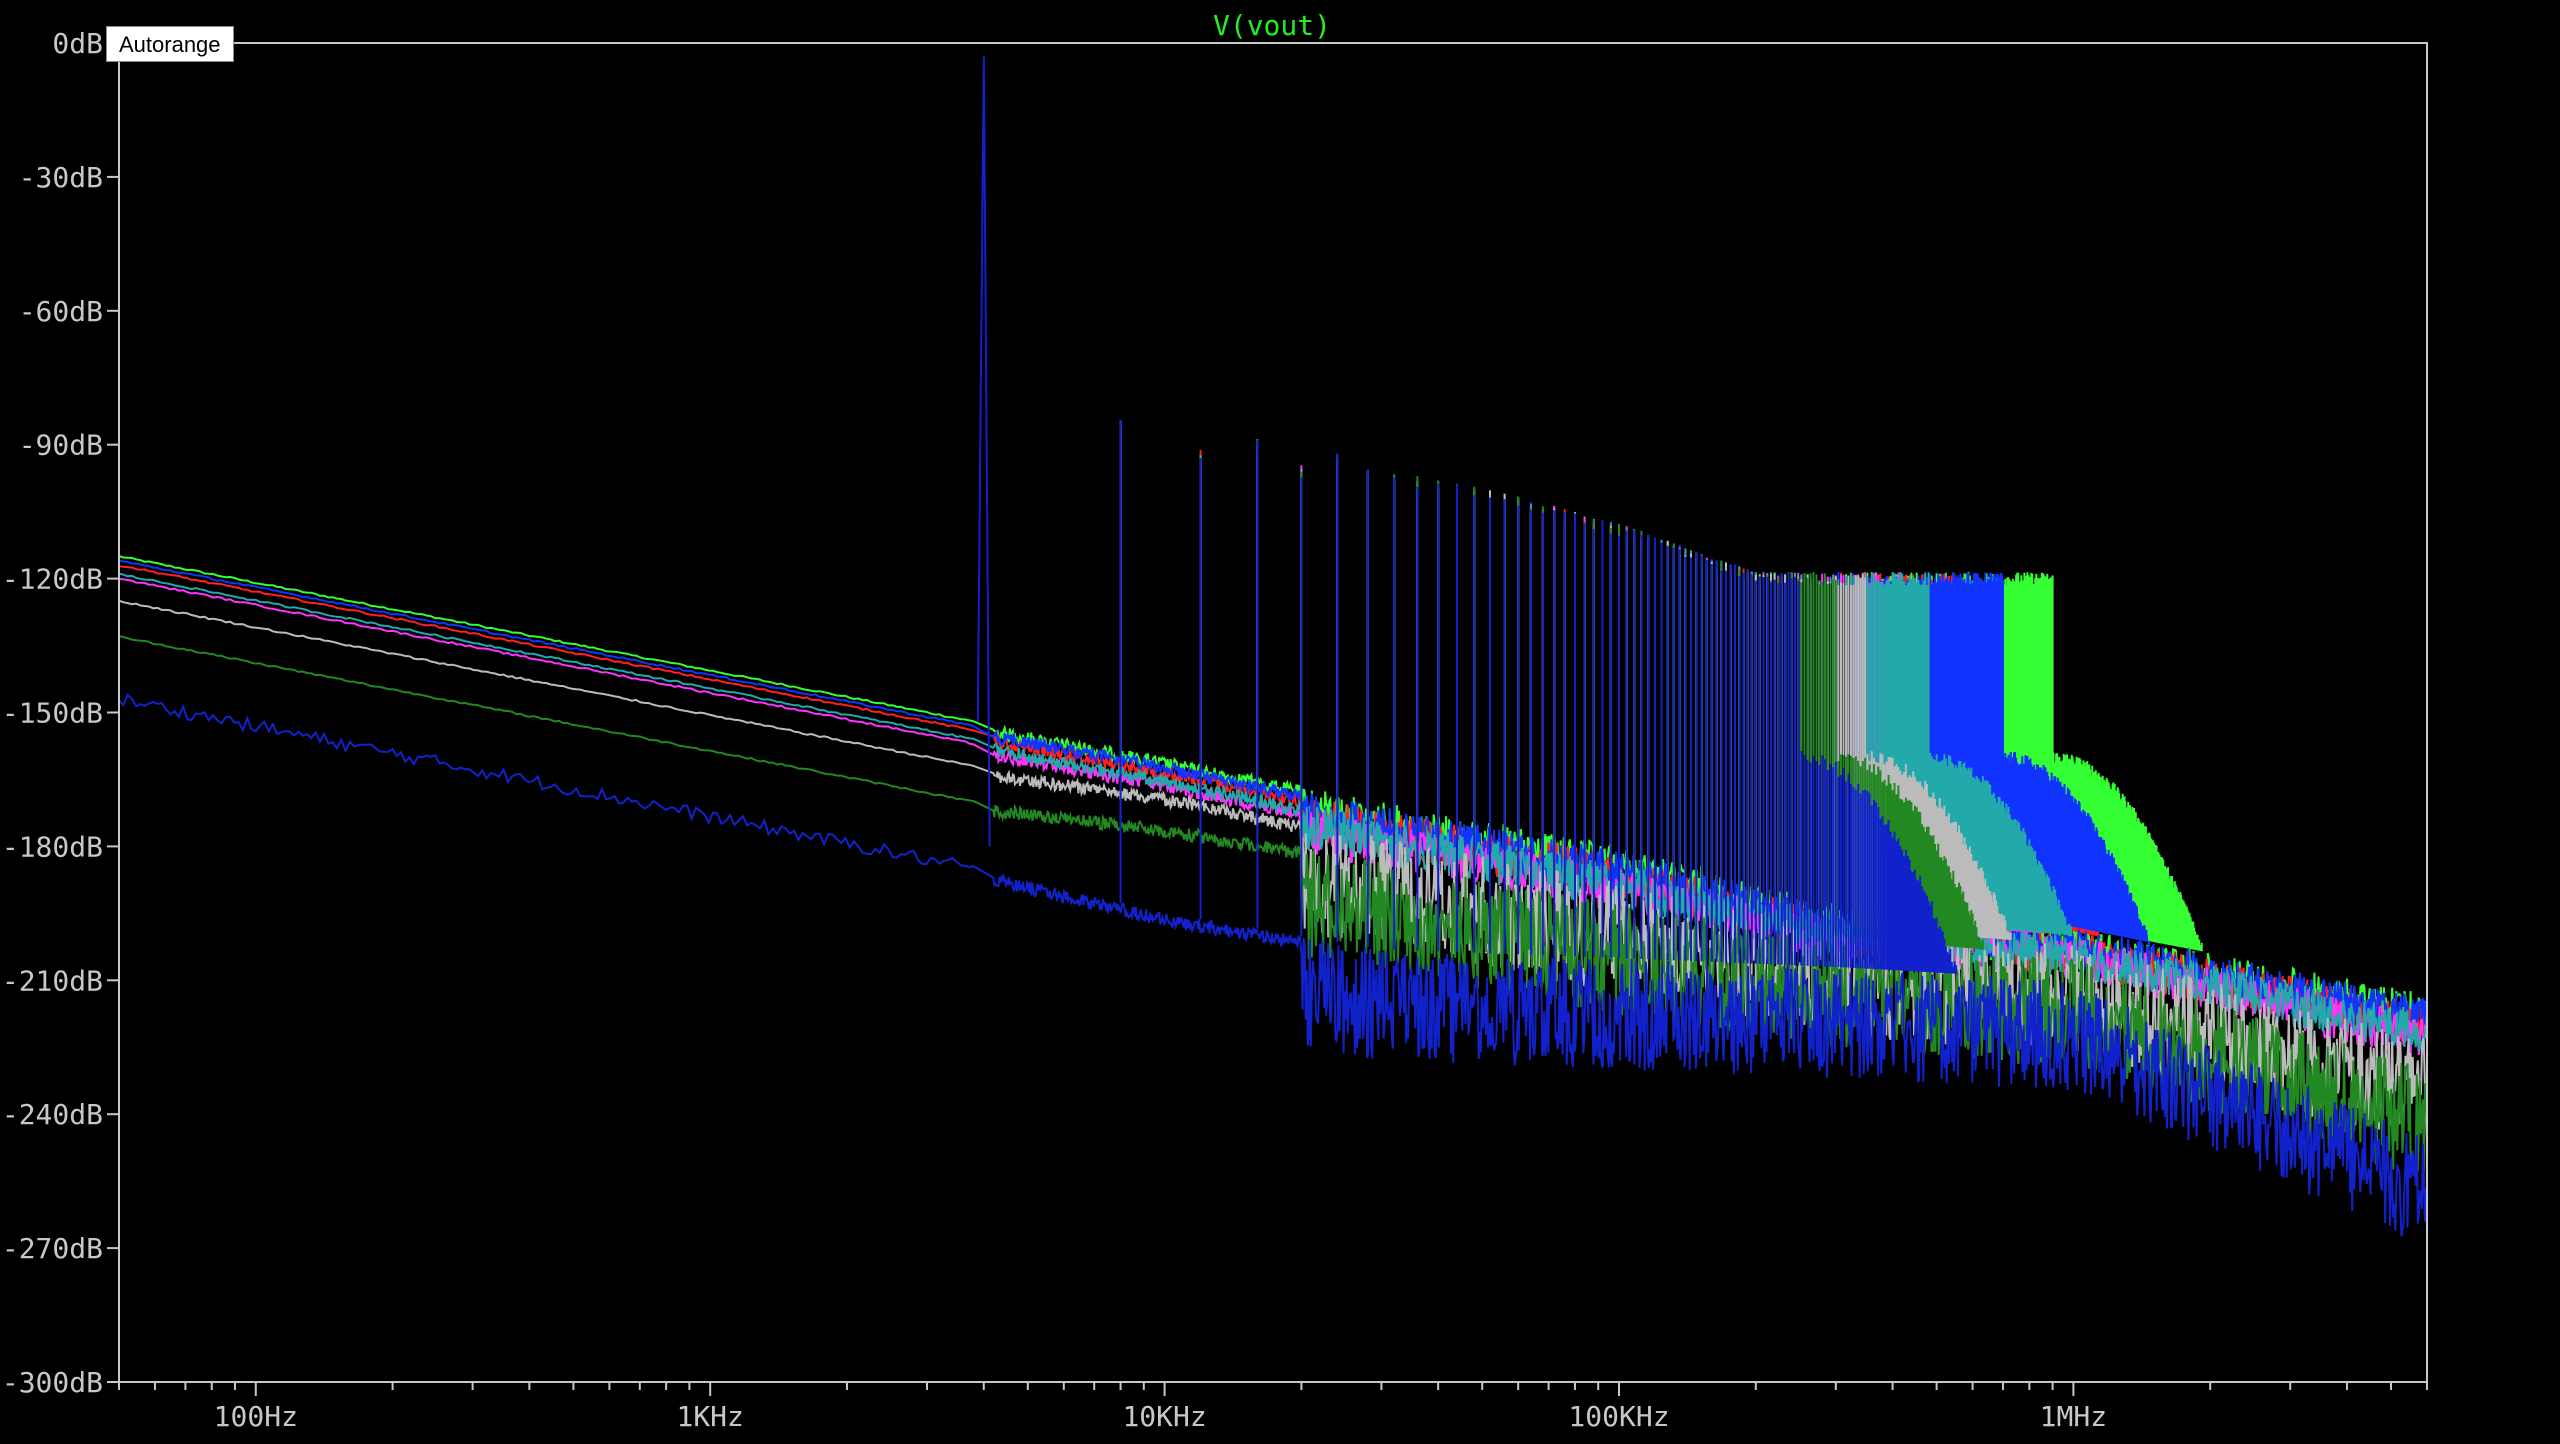  I want to click on y-tick-label: 0dB, so click(77, 43).